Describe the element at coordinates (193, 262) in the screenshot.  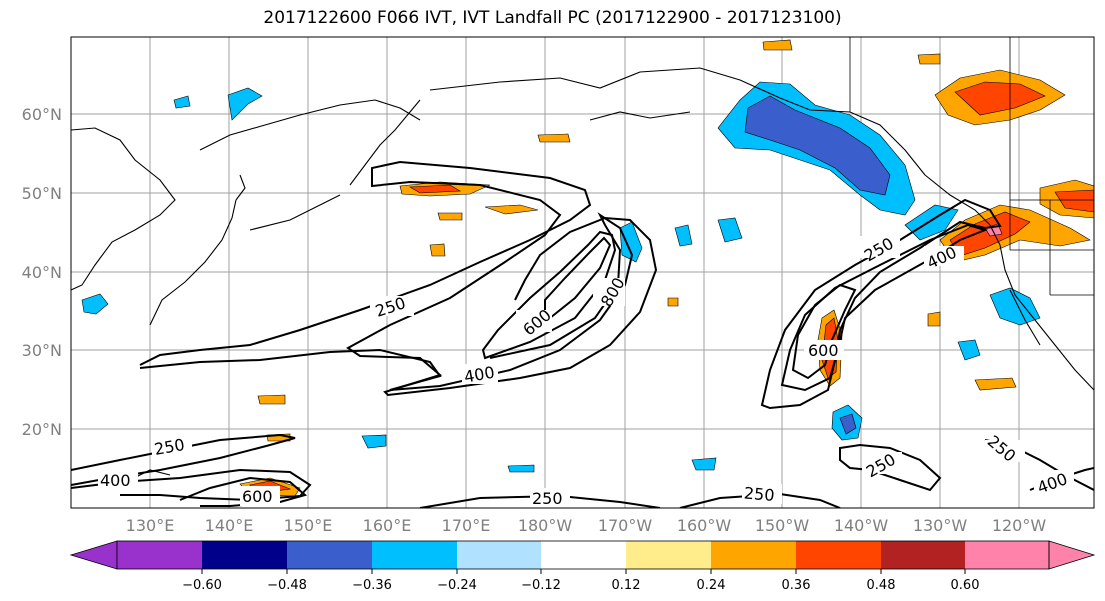
I see `japan-coastline` at that location.